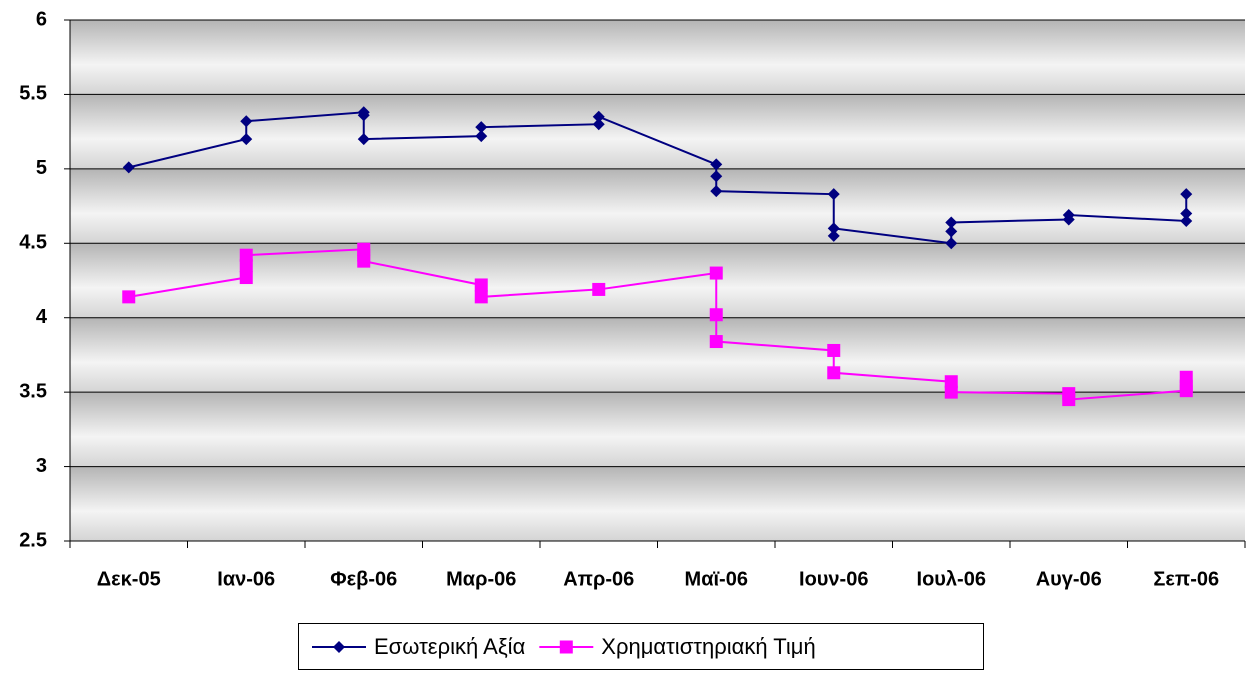 The width and height of the screenshot is (1247, 673). What do you see at coordinates (833, 579) in the screenshot?
I see `x-tick-label: Ιουν-06` at bounding box center [833, 579].